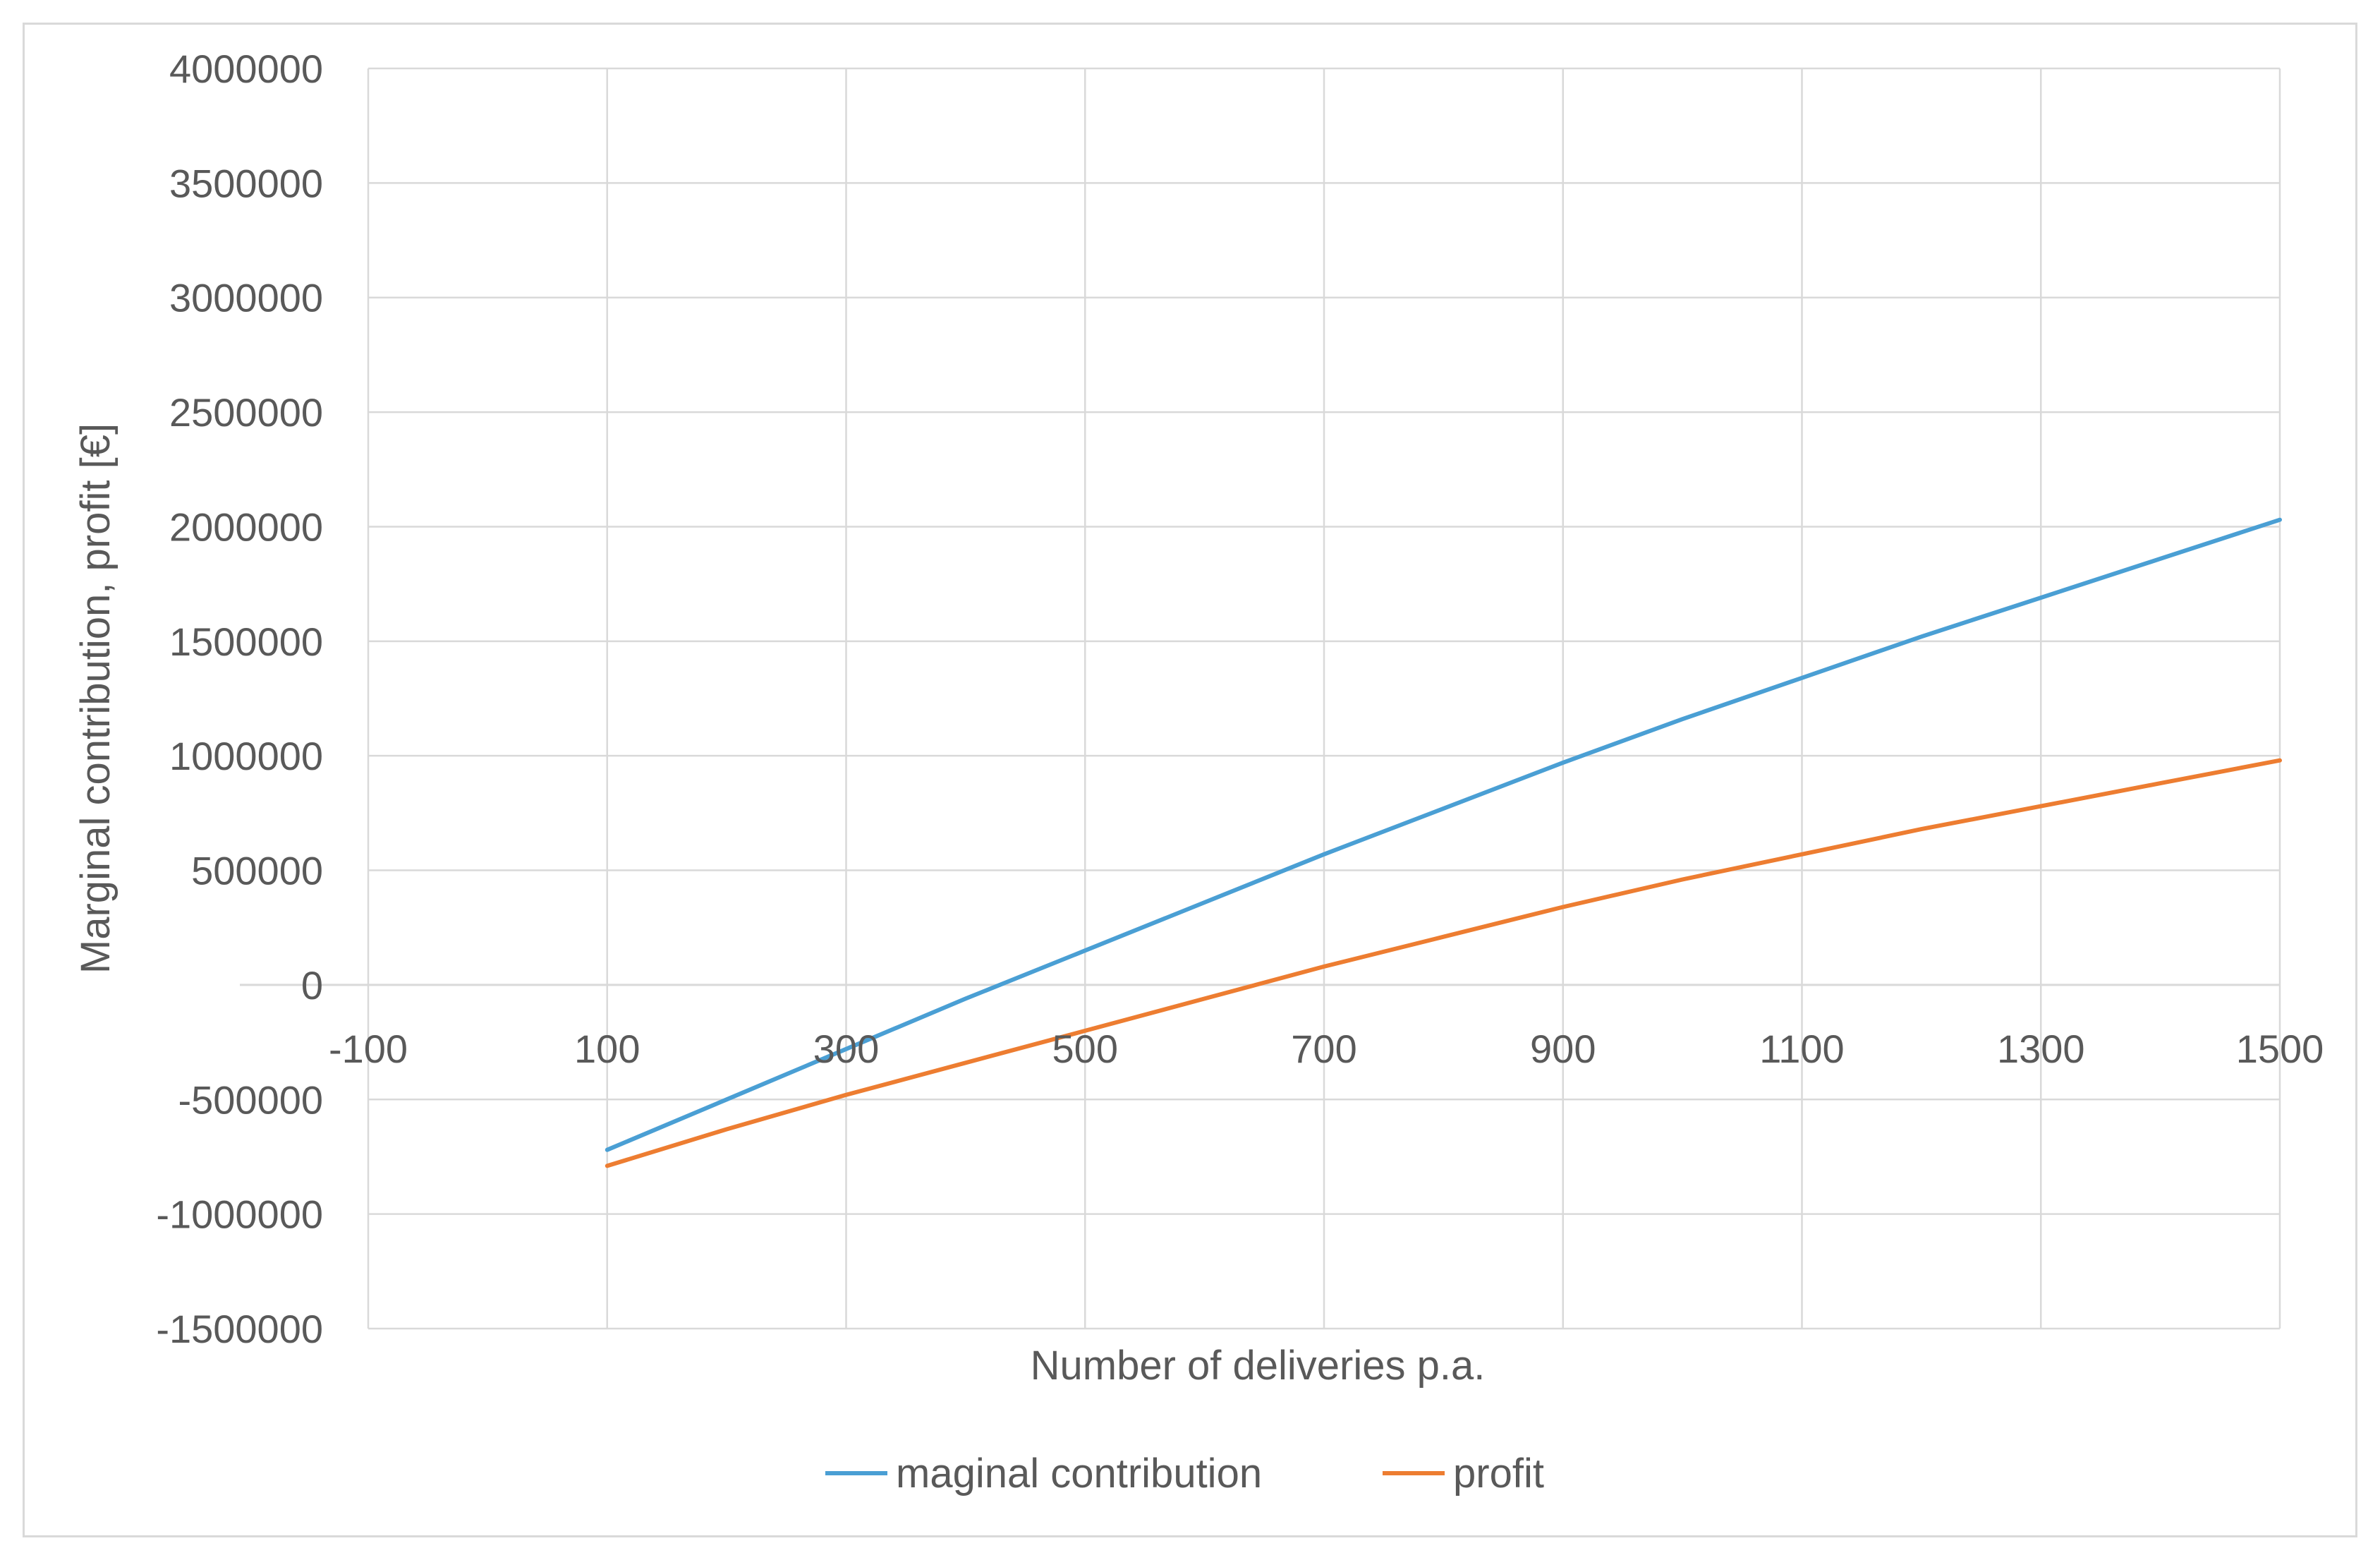 This screenshot has width=2380, height=1560. What do you see at coordinates (1498, 1473) in the screenshot?
I see `legend-label: profit` at bounding box center [1498, 1473].